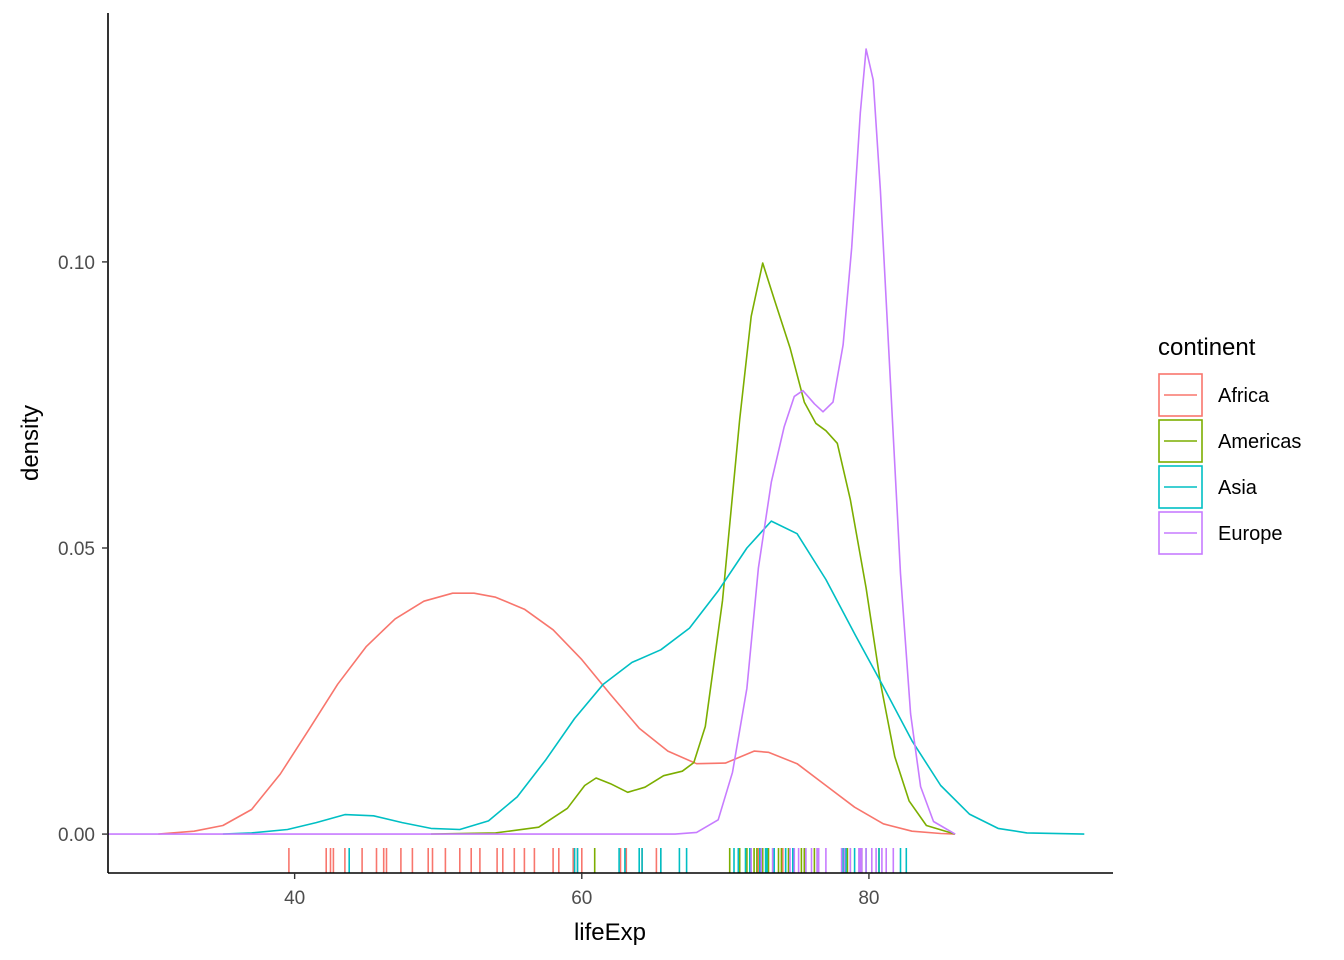 The height and width of the screenshot is (960, 1344). I want to click on legend-label-asia: Asia, so click(1238, 488).